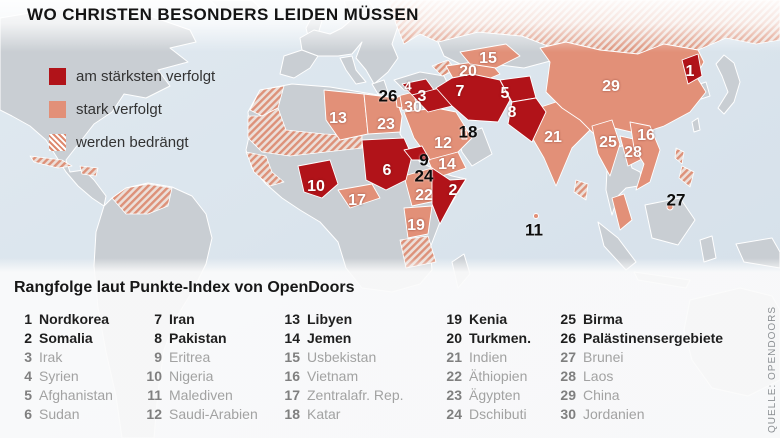  I want to click on ranking-entry-5: 5 Afghanistan, so click(62, 394).